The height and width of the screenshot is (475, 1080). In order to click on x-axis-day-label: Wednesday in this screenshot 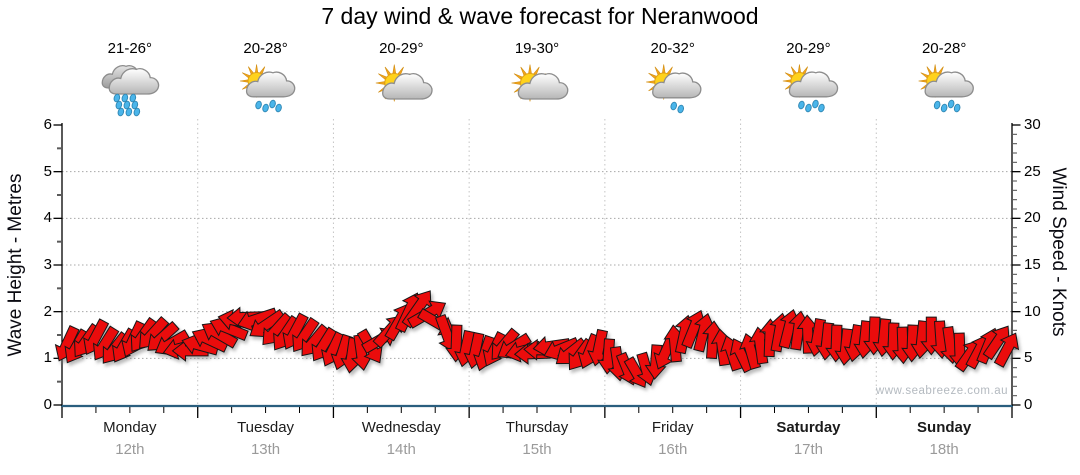, I will do `click(401, 427)`.